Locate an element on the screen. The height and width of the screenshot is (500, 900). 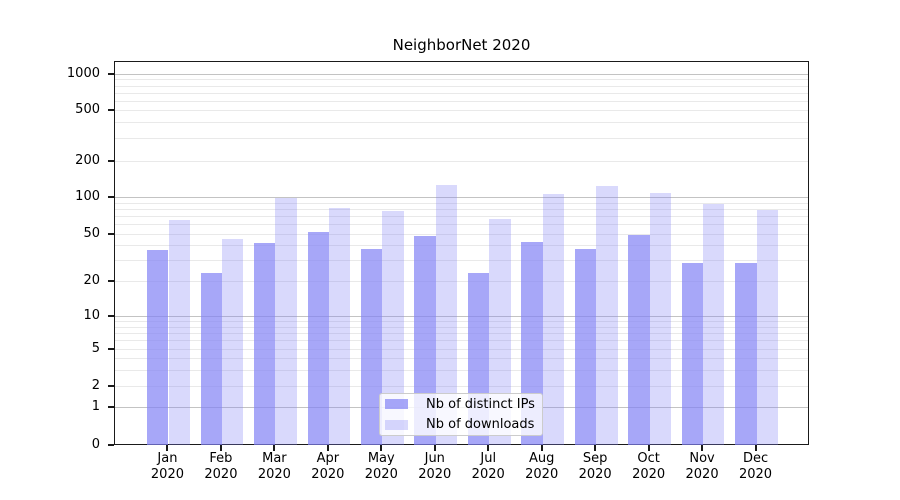
bar-downloads-jul is located at coordinates (500, 332).